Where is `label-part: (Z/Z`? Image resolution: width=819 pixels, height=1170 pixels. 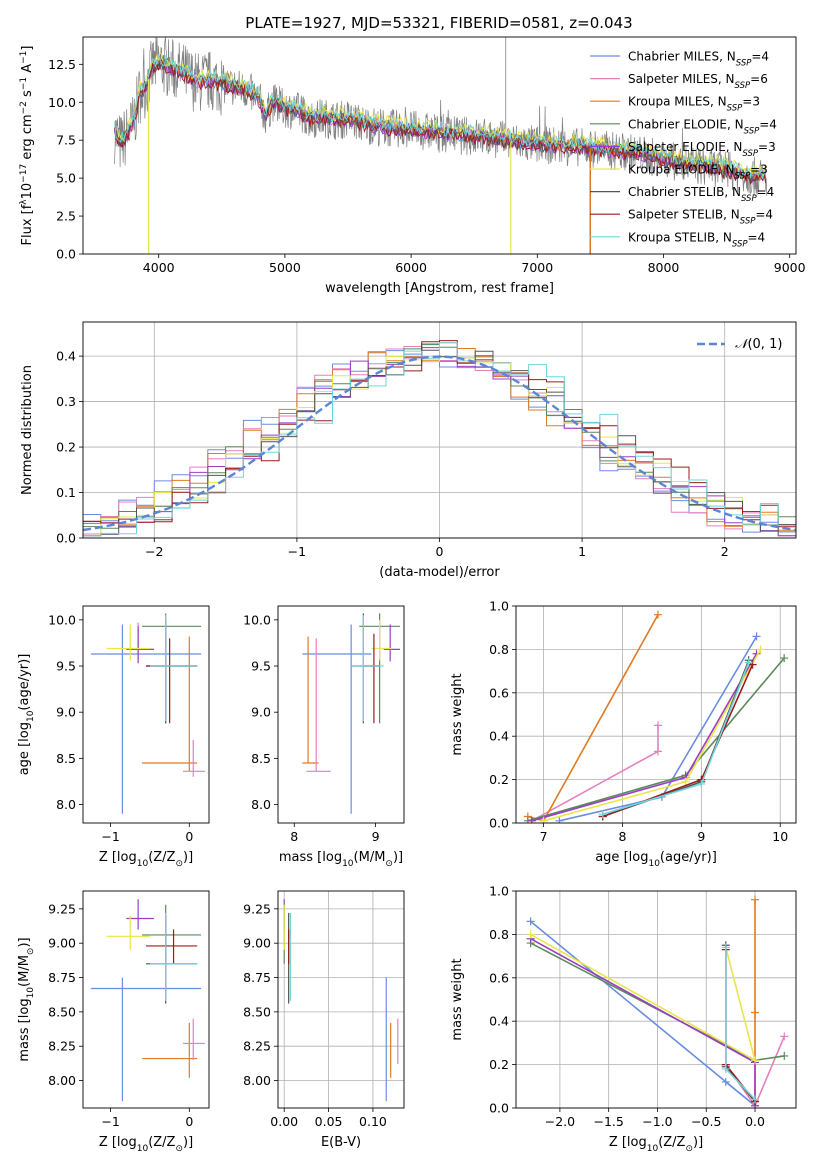 label-part: (Z/Z is located at coordinates (671, 1142).